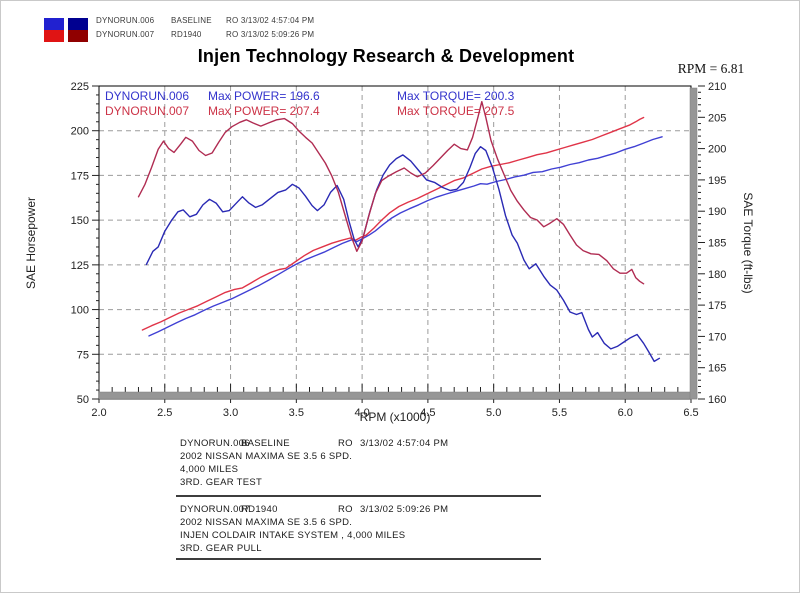  What do you see at coordinates (717, 244) in the screenshot?
I see `tick-label: 185` at bounding box center [717, 244].